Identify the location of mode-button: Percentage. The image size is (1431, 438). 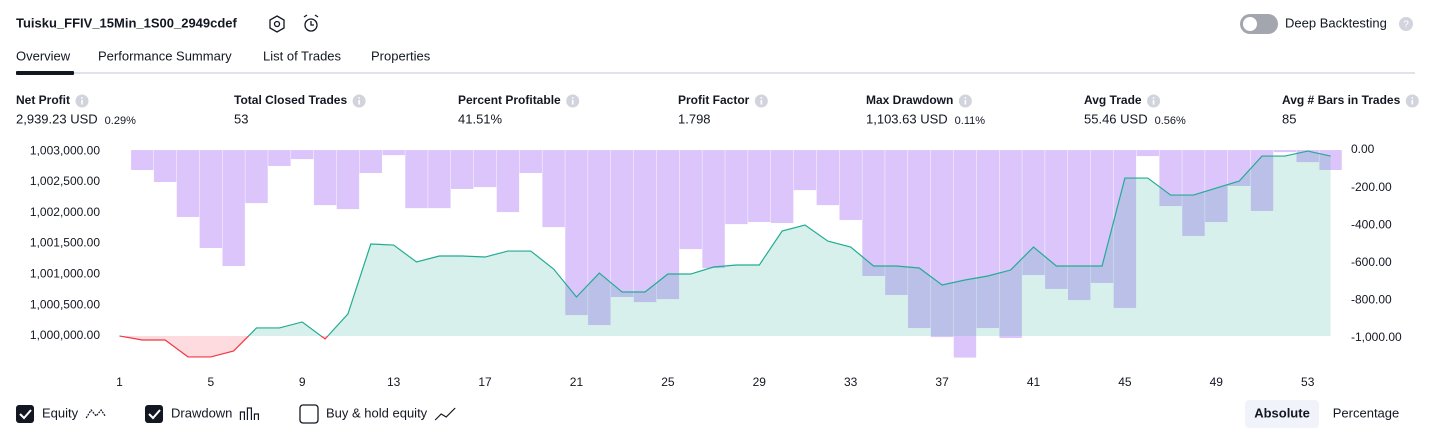
(1366, 412).